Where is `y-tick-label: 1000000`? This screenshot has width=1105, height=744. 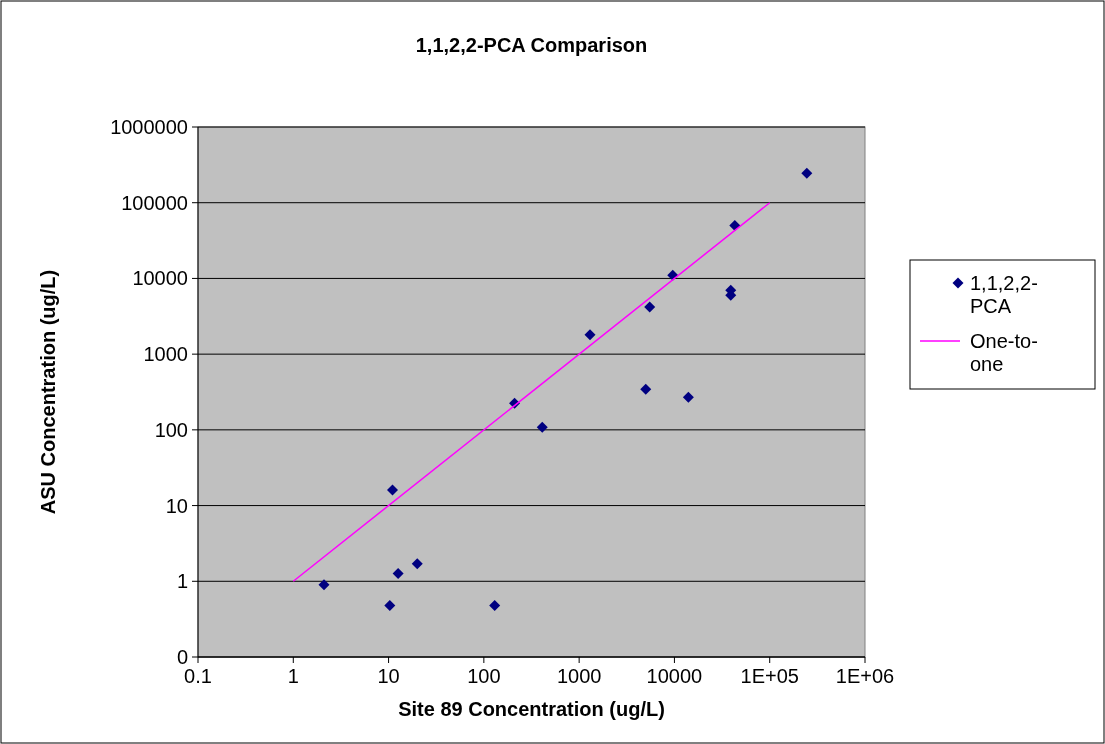
y-tick-label: 1000000 is located at coordinates (149, 127).